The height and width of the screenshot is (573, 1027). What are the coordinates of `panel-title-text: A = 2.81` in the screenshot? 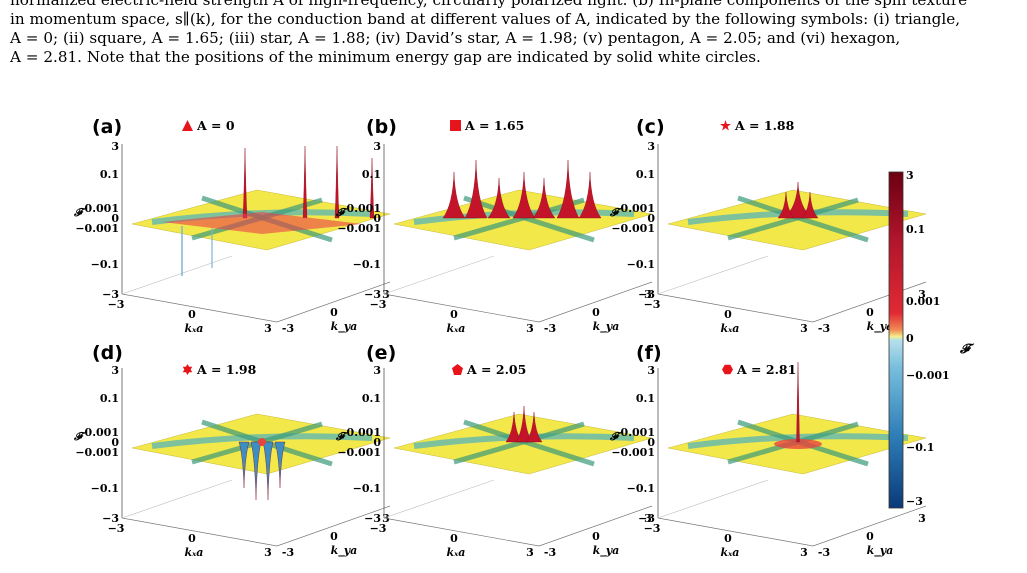 It's located at (767, 369).